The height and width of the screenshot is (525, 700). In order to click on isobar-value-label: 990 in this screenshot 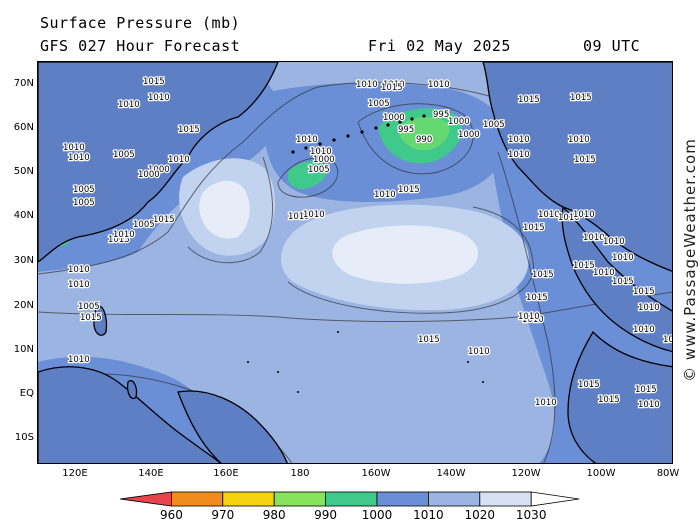, I will do `click(424, 140)`.